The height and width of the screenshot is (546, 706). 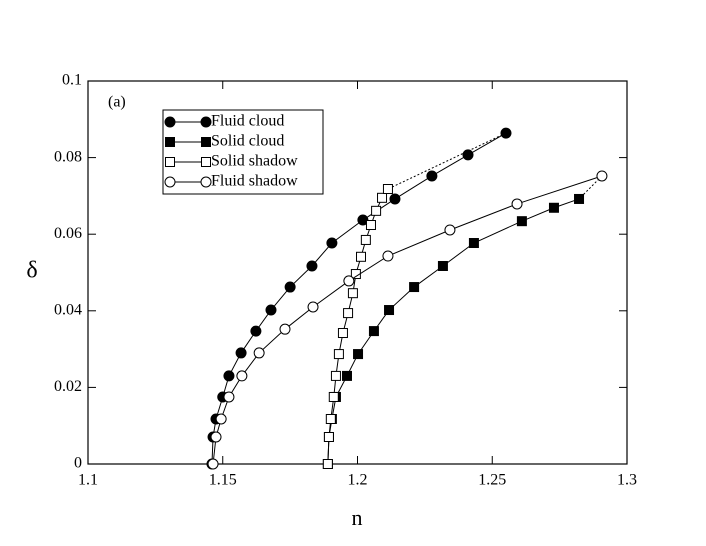 I want to click on x-tick-label: 1.15, so click(x=223, y=480).